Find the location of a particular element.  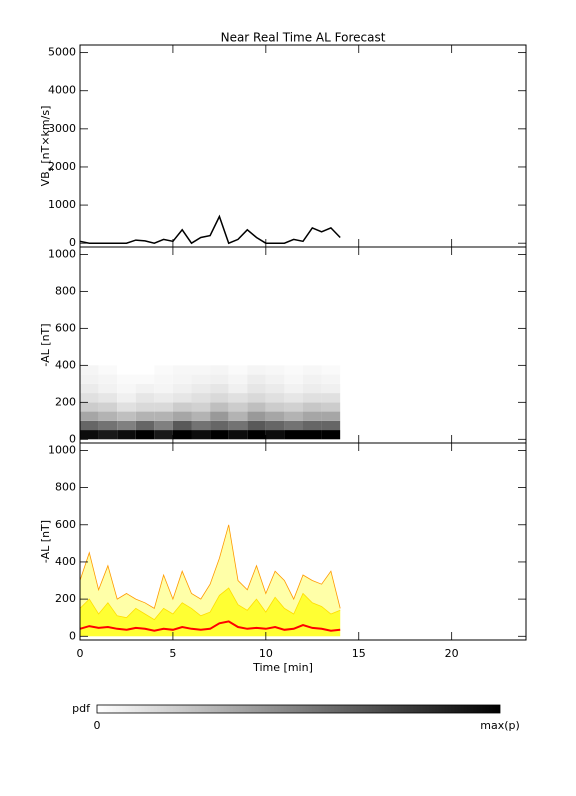

y-label-main: VB is located at coordinates (45, 178).